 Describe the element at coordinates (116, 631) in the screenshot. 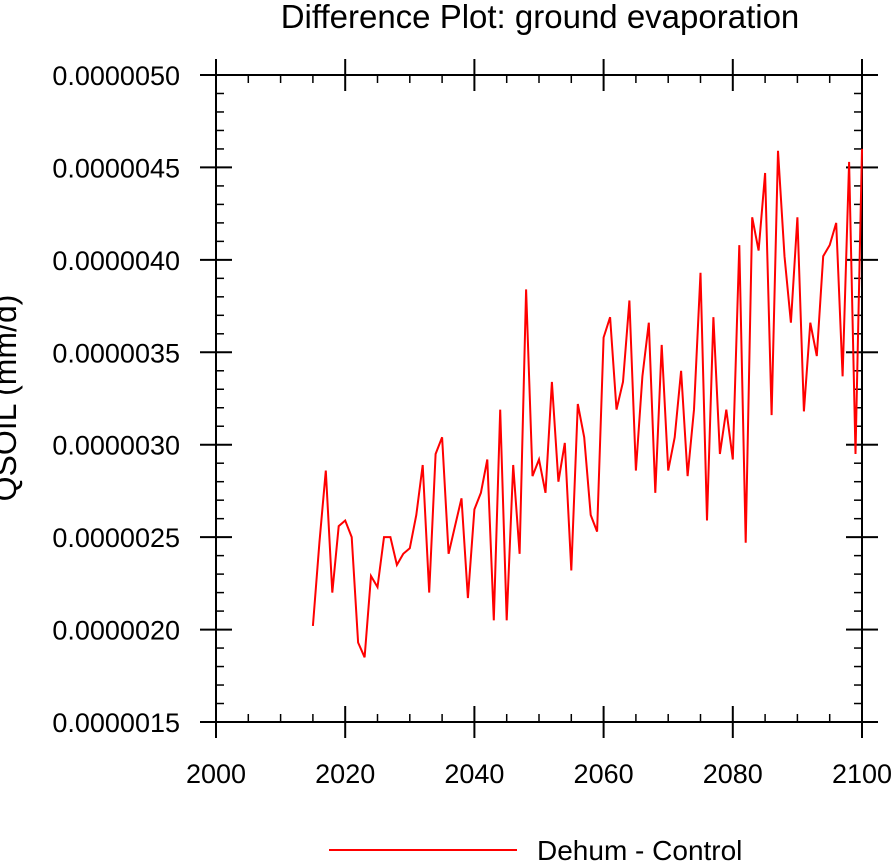

I see `y-tick-label: 0.0000020` at that location.